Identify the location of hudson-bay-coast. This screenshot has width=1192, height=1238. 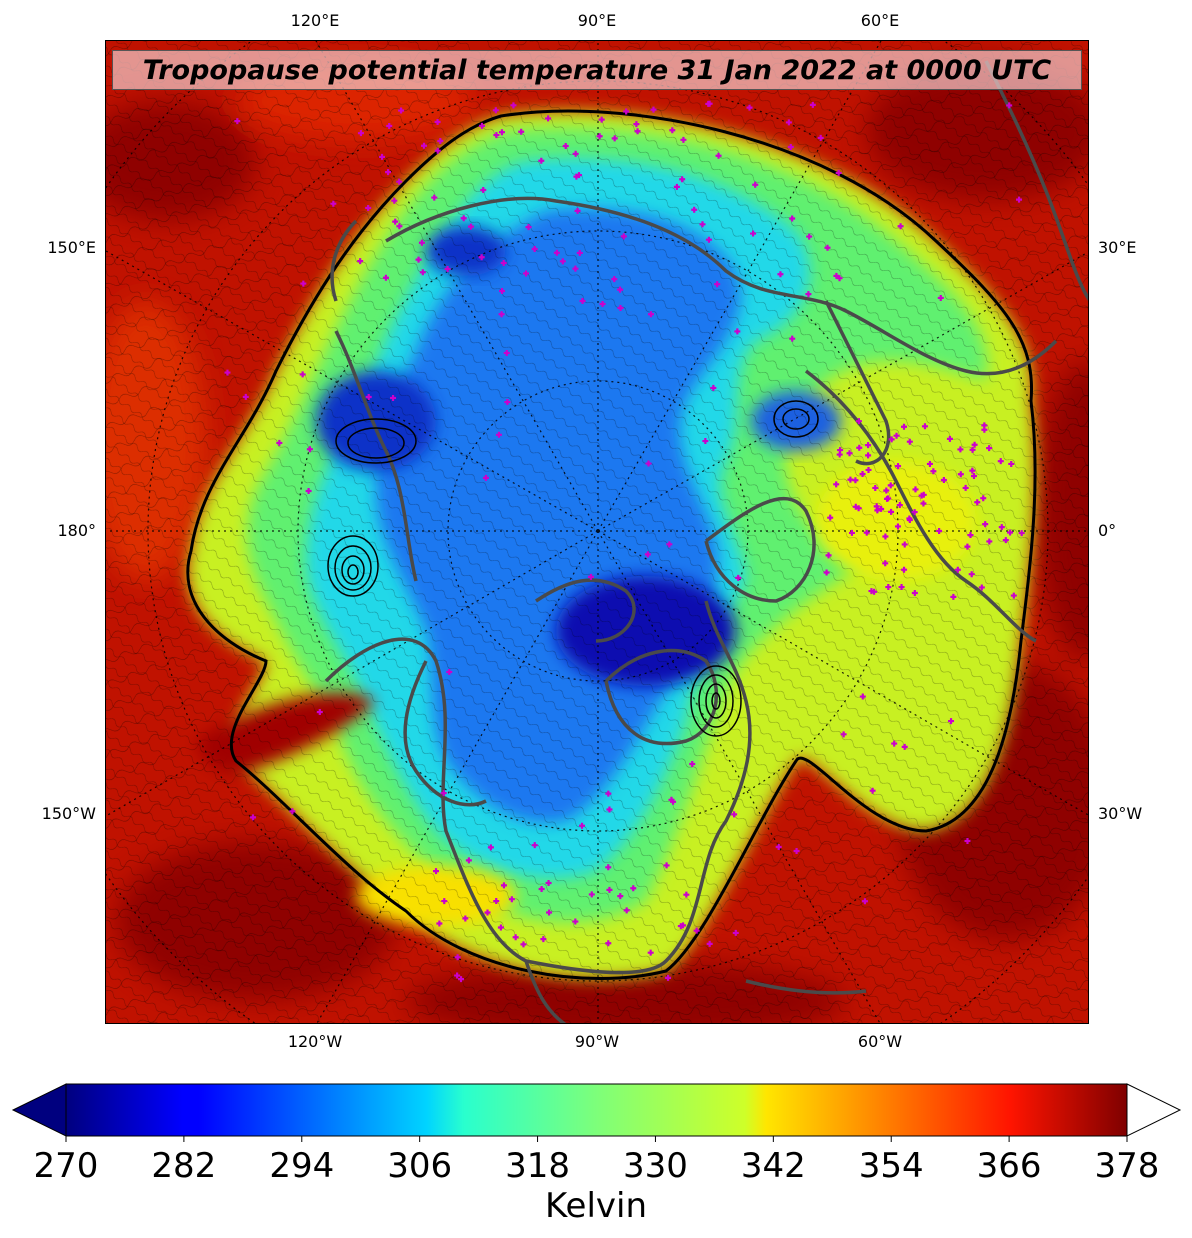
(661, 697).